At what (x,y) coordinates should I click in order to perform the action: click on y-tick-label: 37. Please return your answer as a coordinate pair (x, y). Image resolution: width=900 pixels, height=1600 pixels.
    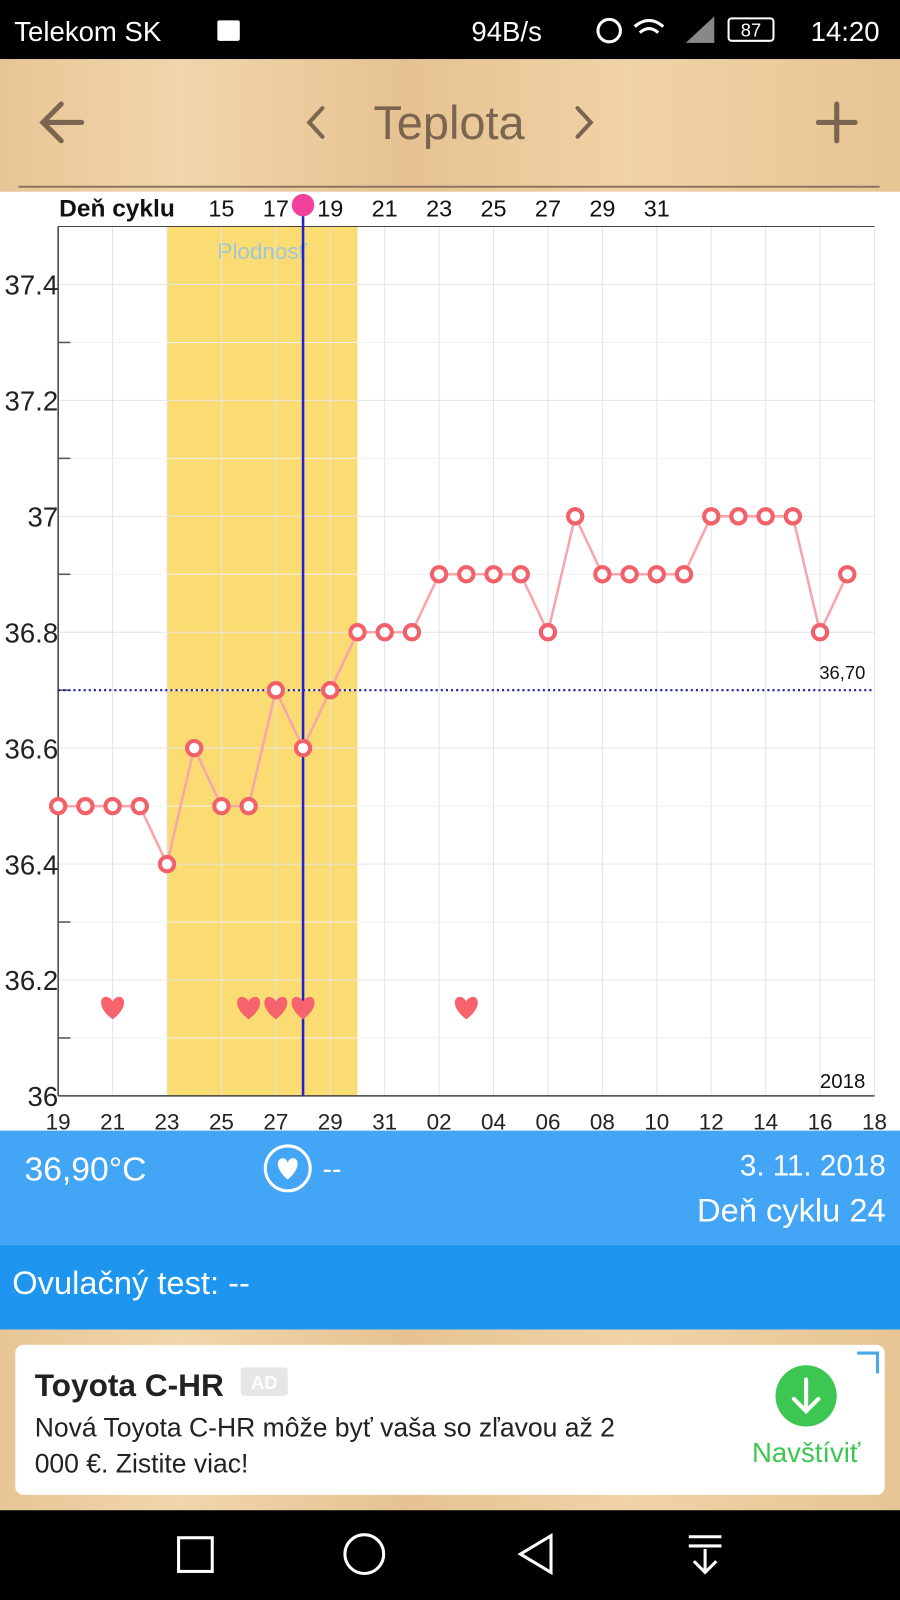
    Looking at the image, I should click on (43, 517).